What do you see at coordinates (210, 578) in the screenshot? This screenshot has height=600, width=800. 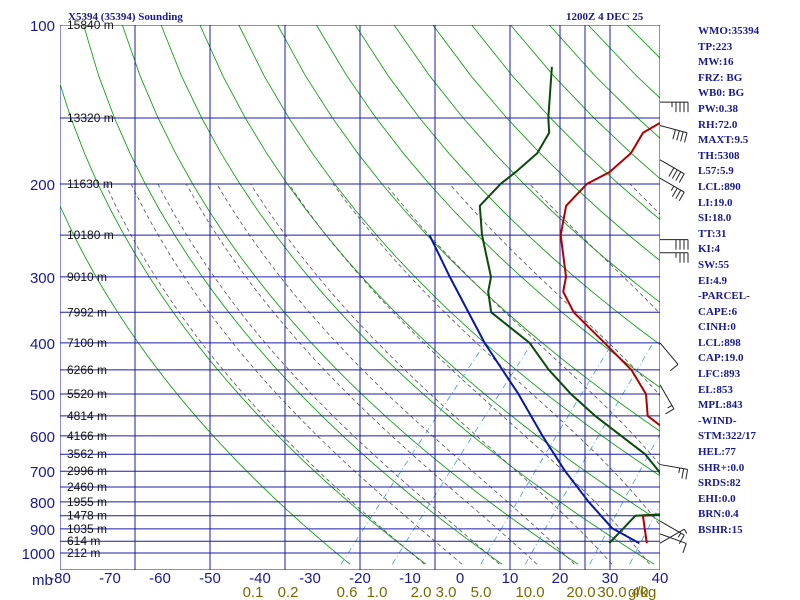 I see `temperature-tick-label: -50` at bounding box center [210, 578].